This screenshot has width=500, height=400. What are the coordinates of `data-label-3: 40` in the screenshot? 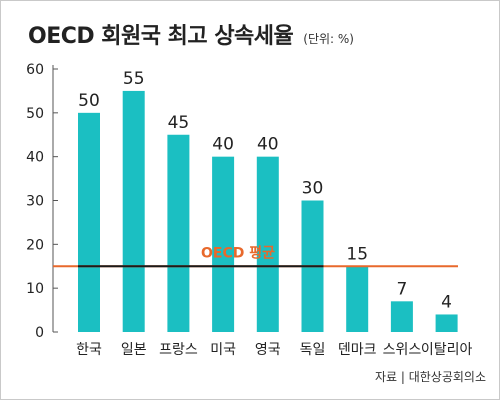 It's located at (223, 145).